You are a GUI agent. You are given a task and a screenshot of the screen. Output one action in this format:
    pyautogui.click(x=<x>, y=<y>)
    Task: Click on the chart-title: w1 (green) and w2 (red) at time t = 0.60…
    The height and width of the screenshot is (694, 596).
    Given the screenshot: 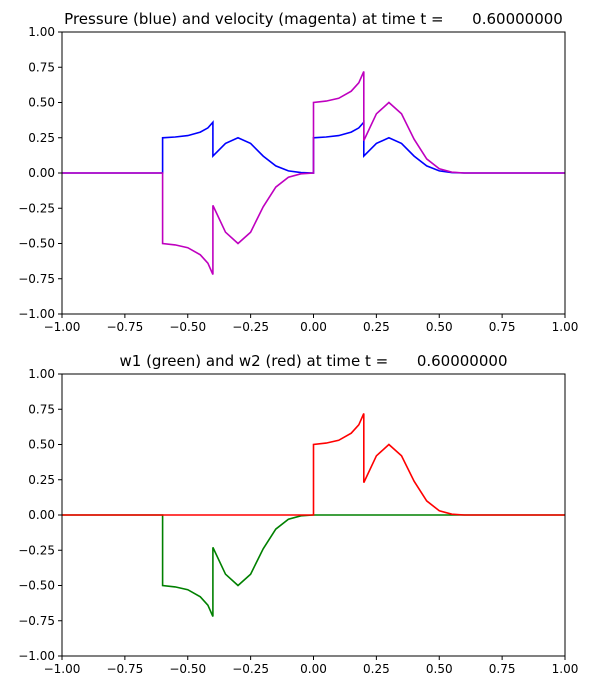 What is the action you would take?
    pyautogui.click(x=314, y=361)
    